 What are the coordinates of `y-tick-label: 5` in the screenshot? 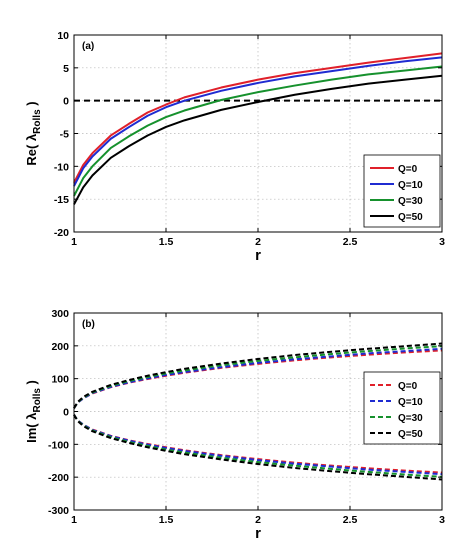 It's located at (66, 69).